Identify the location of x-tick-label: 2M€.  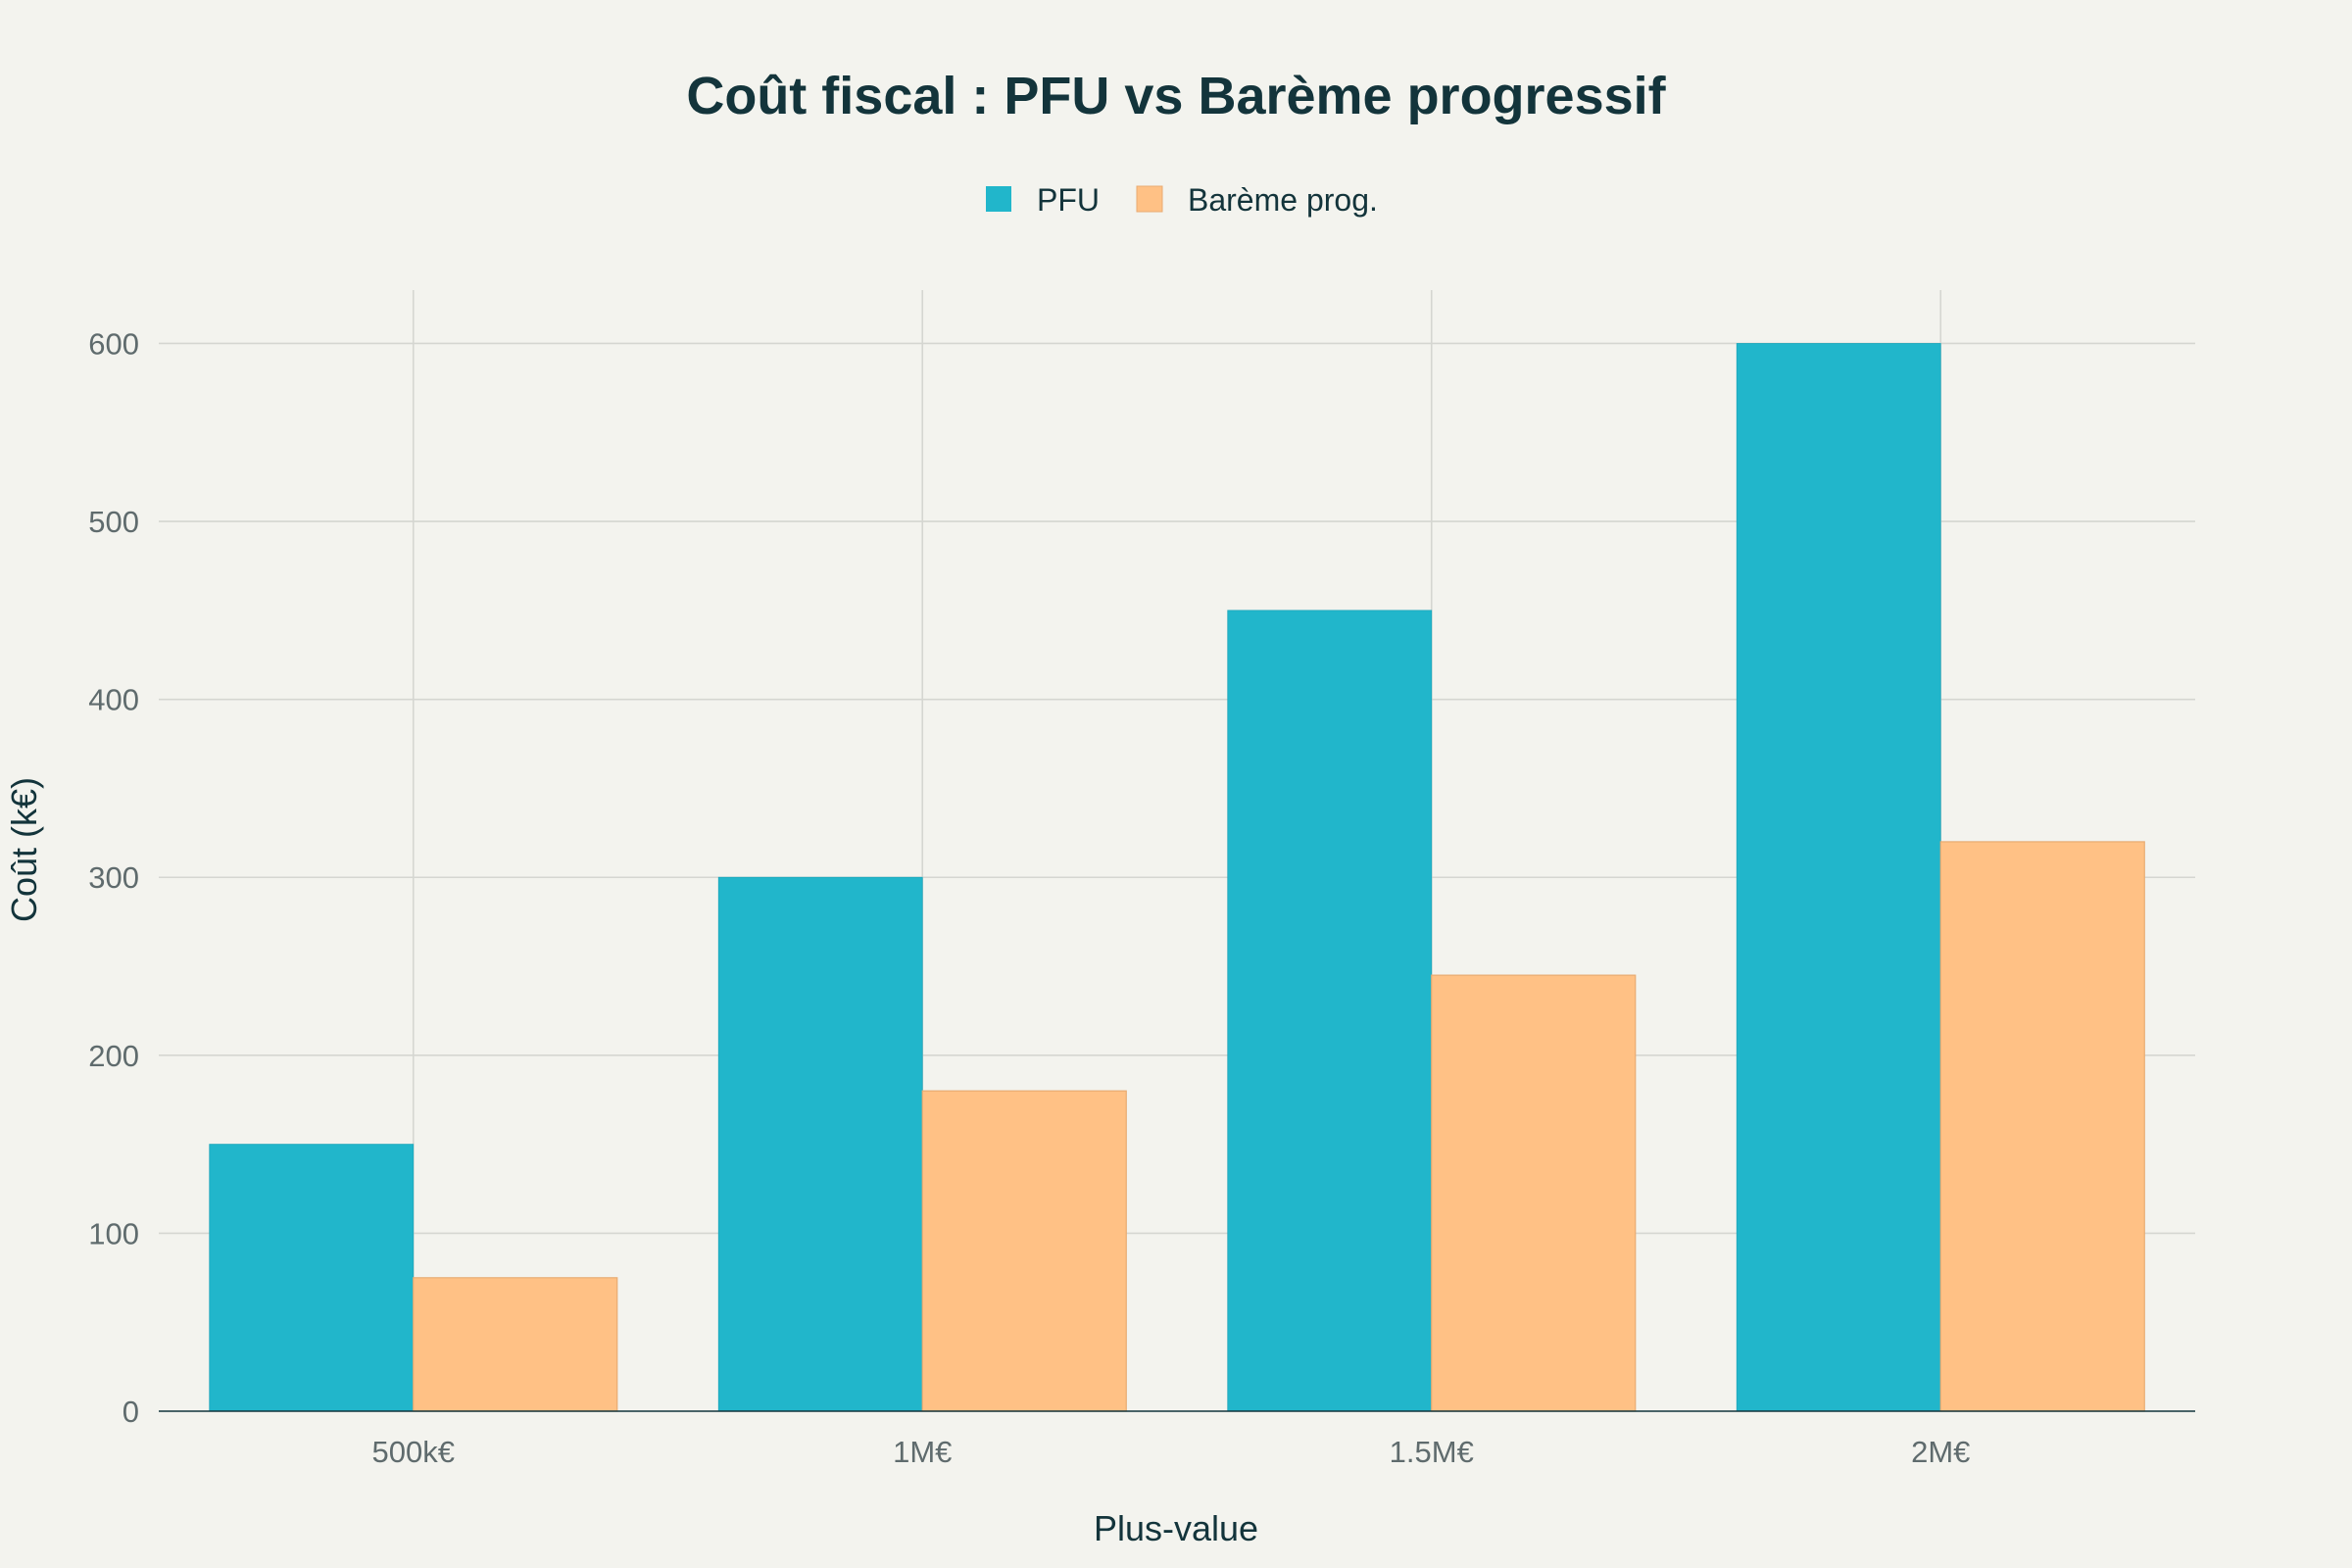
(1940, 1452).